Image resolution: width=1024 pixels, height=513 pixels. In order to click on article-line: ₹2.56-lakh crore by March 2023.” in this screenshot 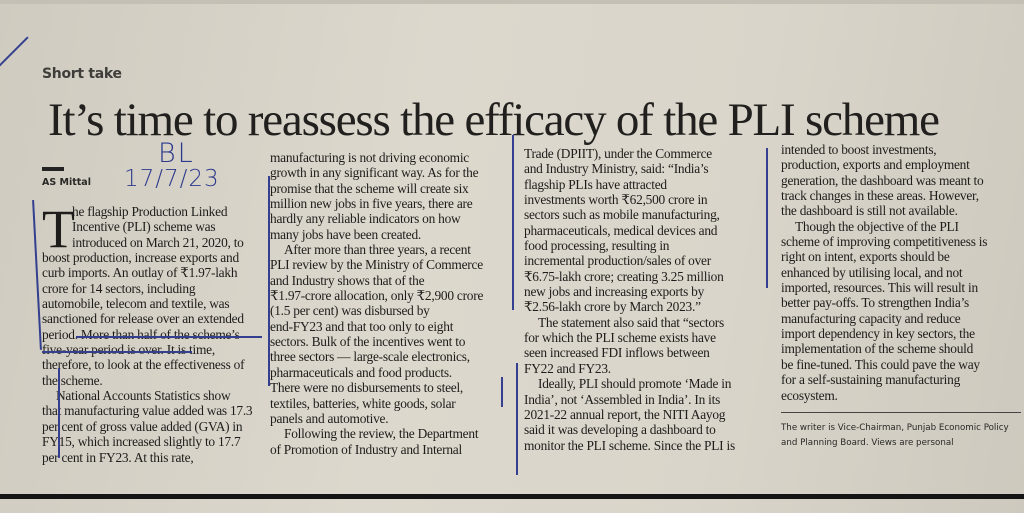, I will do `click(612, 307)`.